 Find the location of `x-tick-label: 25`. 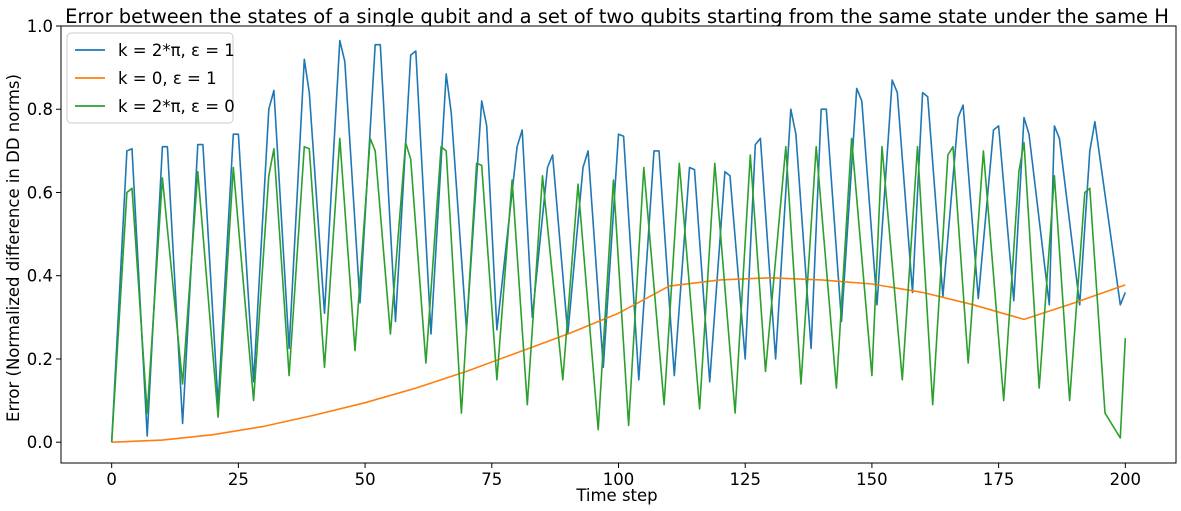

x-tick-label: 25 is located at coordinates (238, 479).